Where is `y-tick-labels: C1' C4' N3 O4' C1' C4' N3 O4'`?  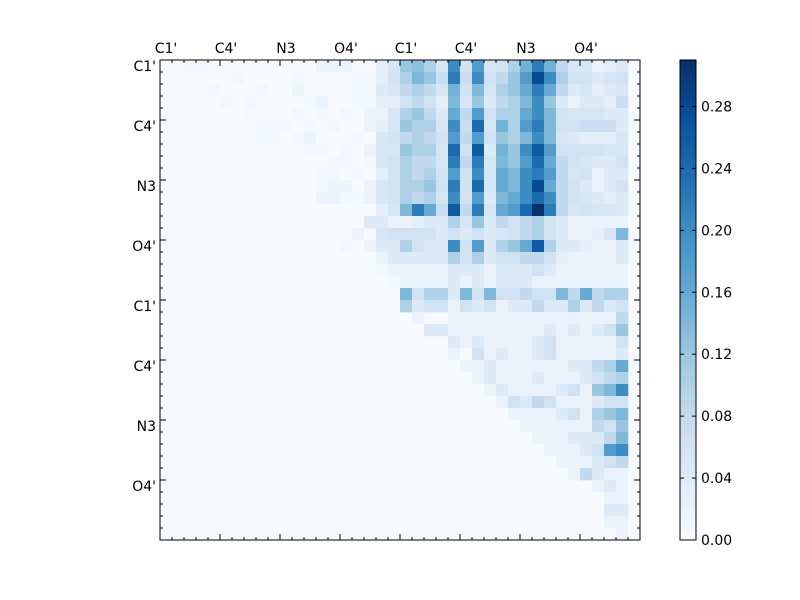 y-tick-labels: C1' C4' N3 O4' C1' C4' N3 O4' is located at coordinates (144, 277).